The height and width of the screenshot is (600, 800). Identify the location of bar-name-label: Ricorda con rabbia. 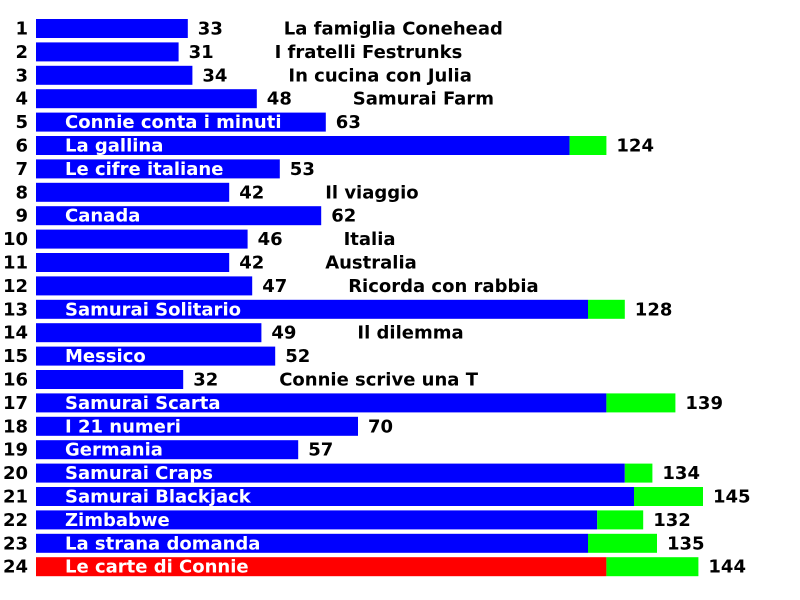
(443, 286).